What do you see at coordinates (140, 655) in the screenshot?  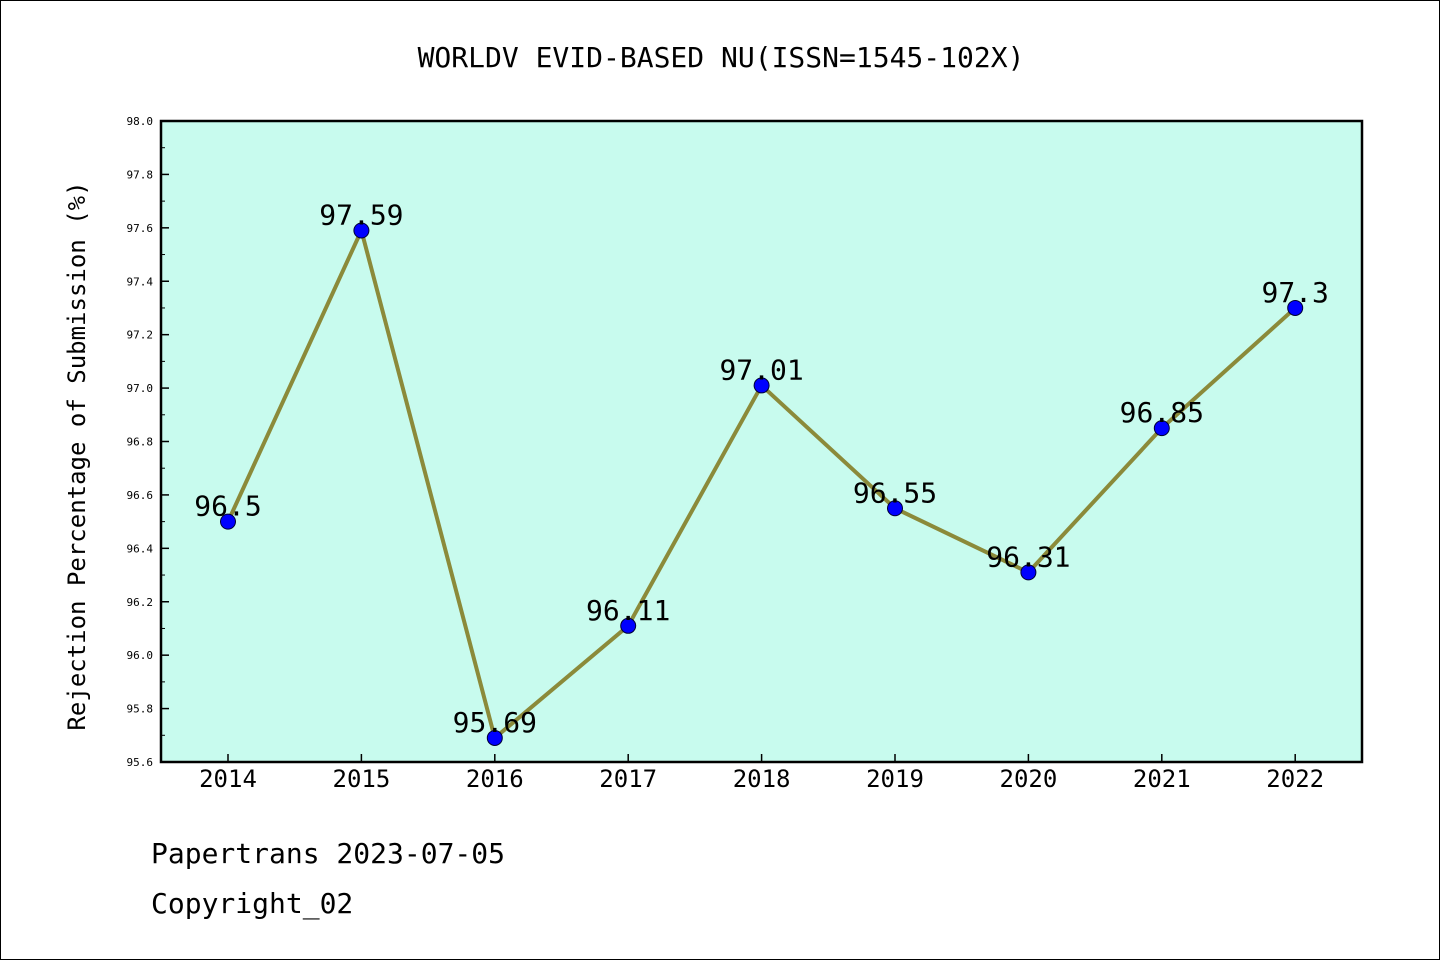 I see `y-tick-label: 96.0` at bounding box center [140, 655].